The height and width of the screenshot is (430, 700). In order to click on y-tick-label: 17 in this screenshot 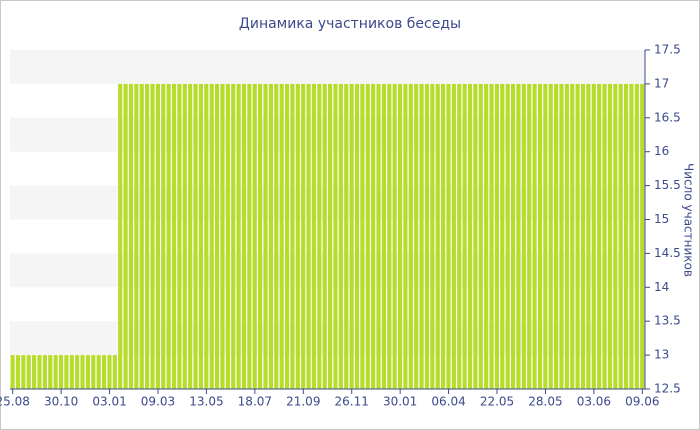, I will do `click(661, 83)`.